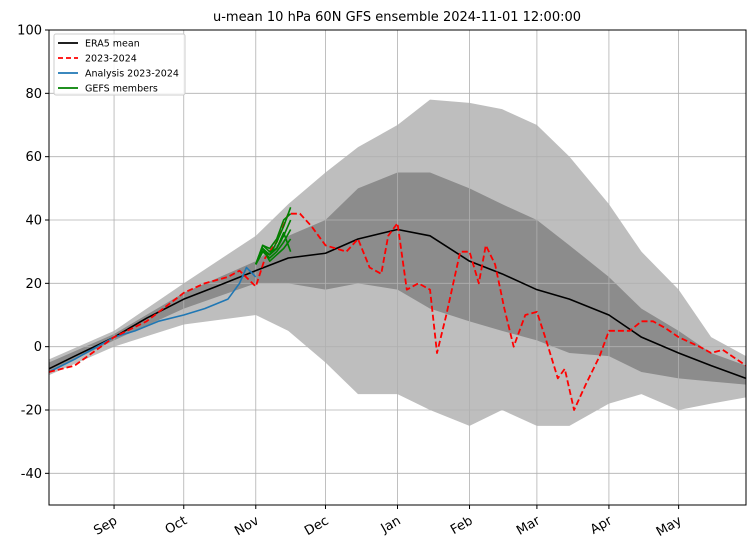 Image resolution: width=756 pixels, height=551 pixels. I want to click on legend-label: Analysis 2023-2024, so click(132, 74).